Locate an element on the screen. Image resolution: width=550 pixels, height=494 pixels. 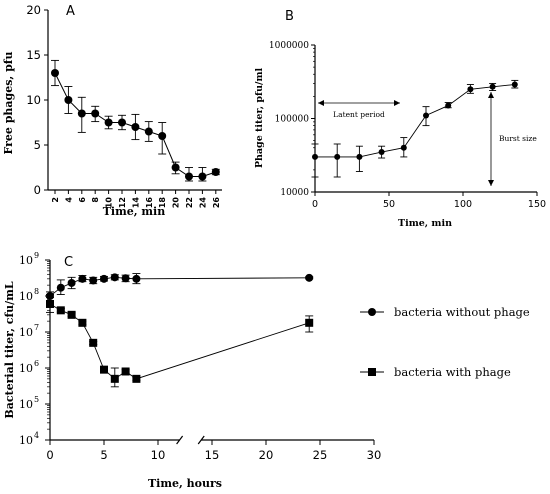
panel-b-x-axis-label: Time, min is located at coordinates (425, 223).